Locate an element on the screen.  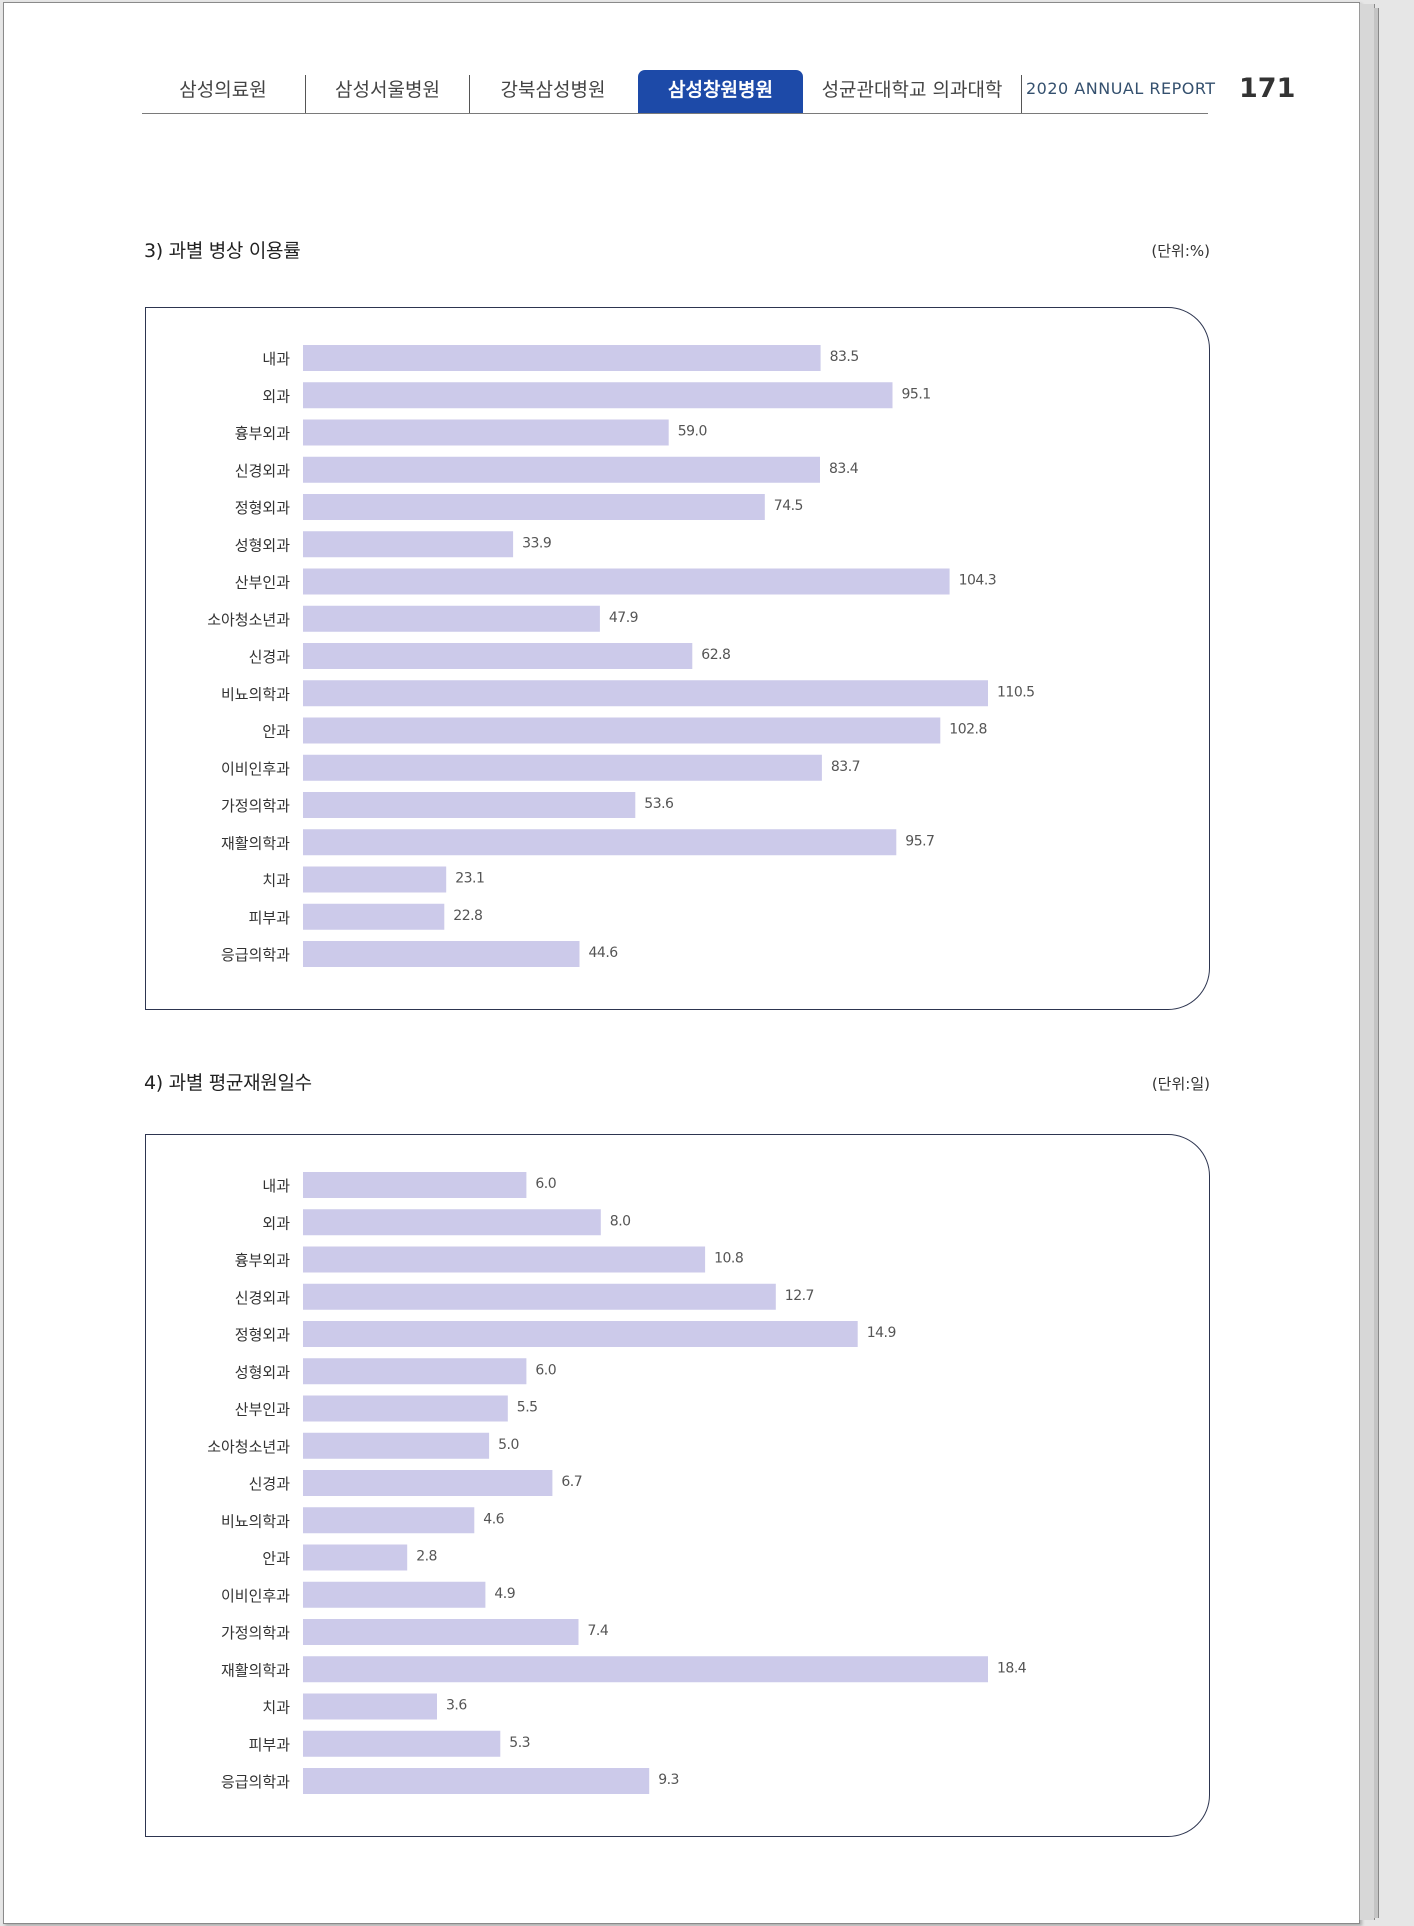
category-label: 정형외과 is located at coordinates (262, 1335).